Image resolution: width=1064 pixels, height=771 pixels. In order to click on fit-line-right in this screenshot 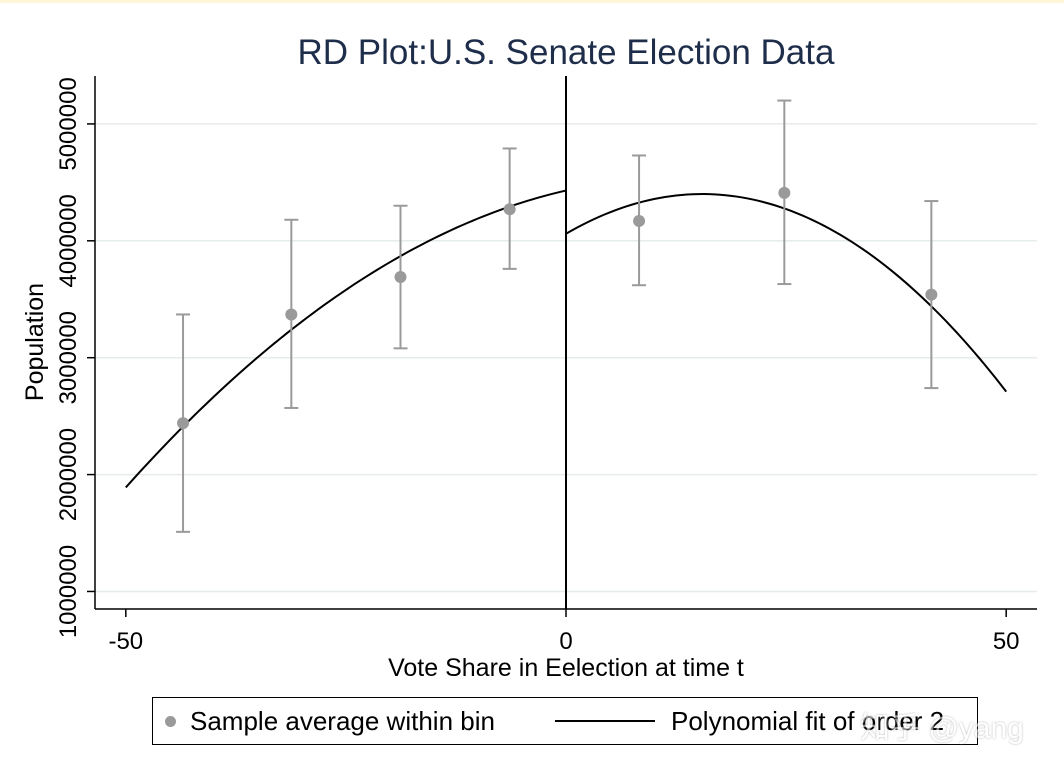, I will do `click(786, 293)`.